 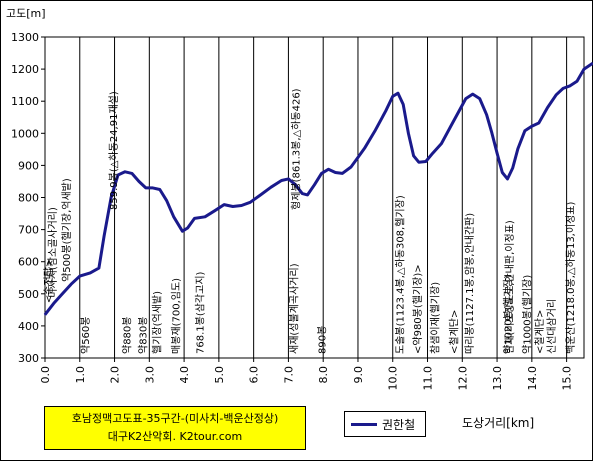 I want to click on annotation-label: 헬기장(억새밭), so click(x=157, y=322).